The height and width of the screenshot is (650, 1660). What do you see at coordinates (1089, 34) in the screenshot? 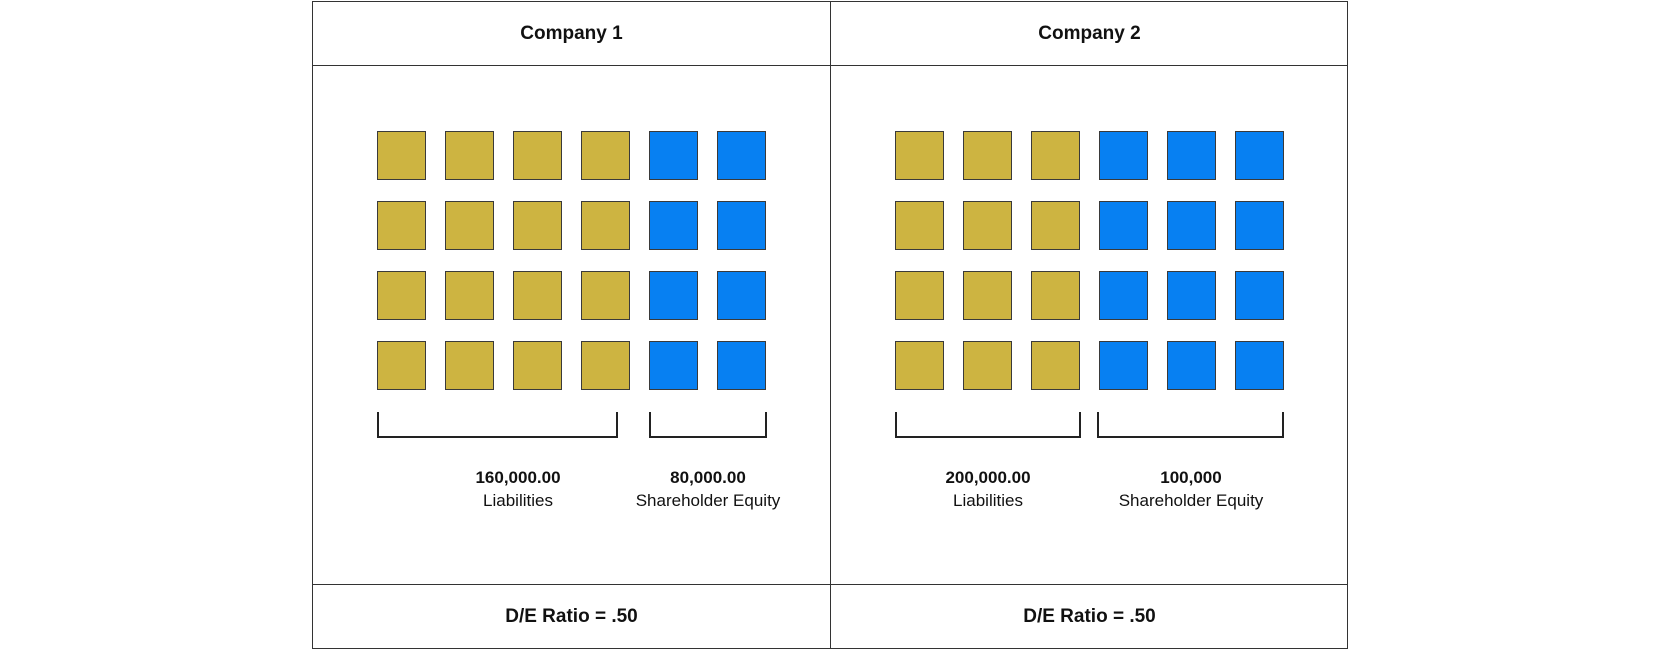
I see `company-2-title: Company 2` at bounding box center [1089, 34].